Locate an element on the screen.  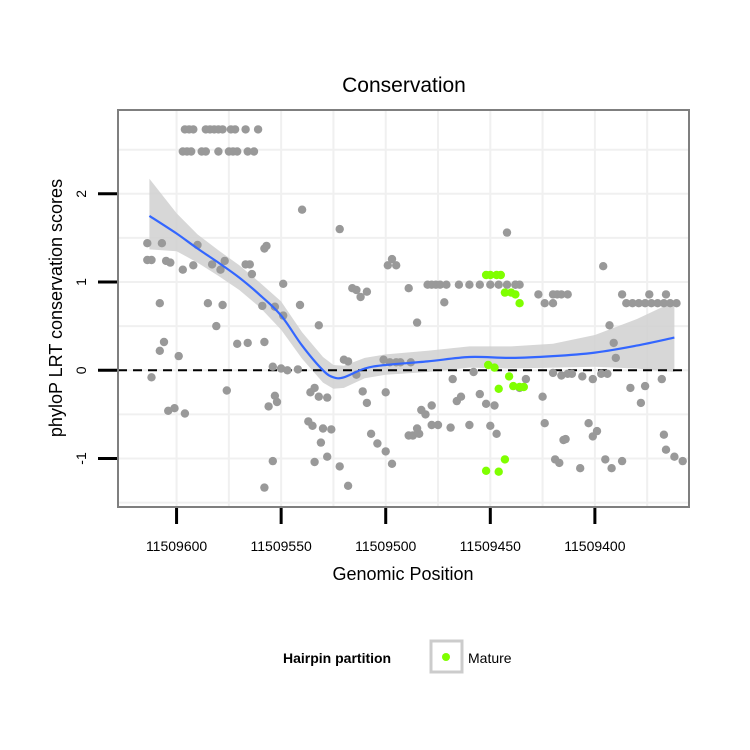
x-axis-ticks: 11509600 11509550 11509500 11509450 11509400 is located at coordinates (386, 531).